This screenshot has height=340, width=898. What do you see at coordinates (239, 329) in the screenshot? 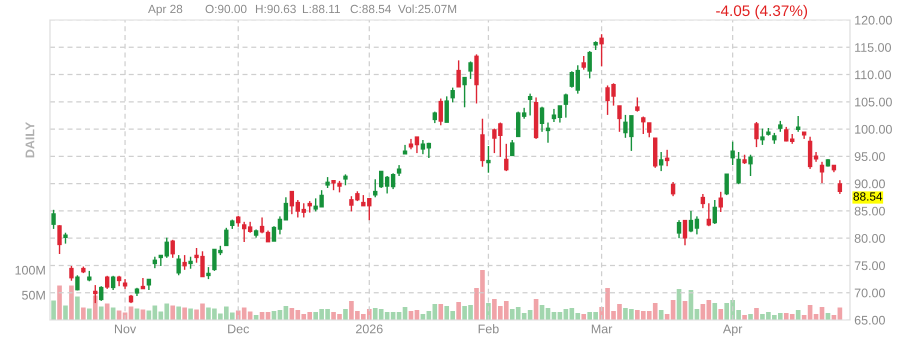
I see `x-tick-label: Dec` at bounding box center [239, 329].